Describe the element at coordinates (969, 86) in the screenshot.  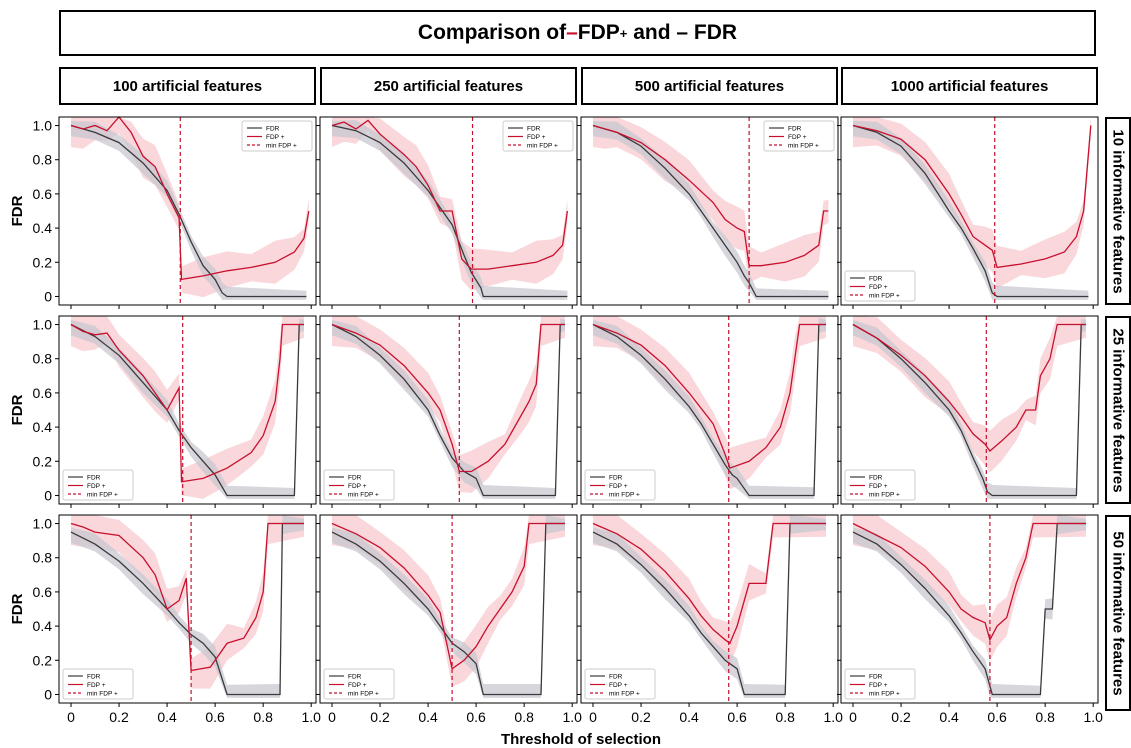
I see `column-header-1000: 1000 artificial features` at that location.